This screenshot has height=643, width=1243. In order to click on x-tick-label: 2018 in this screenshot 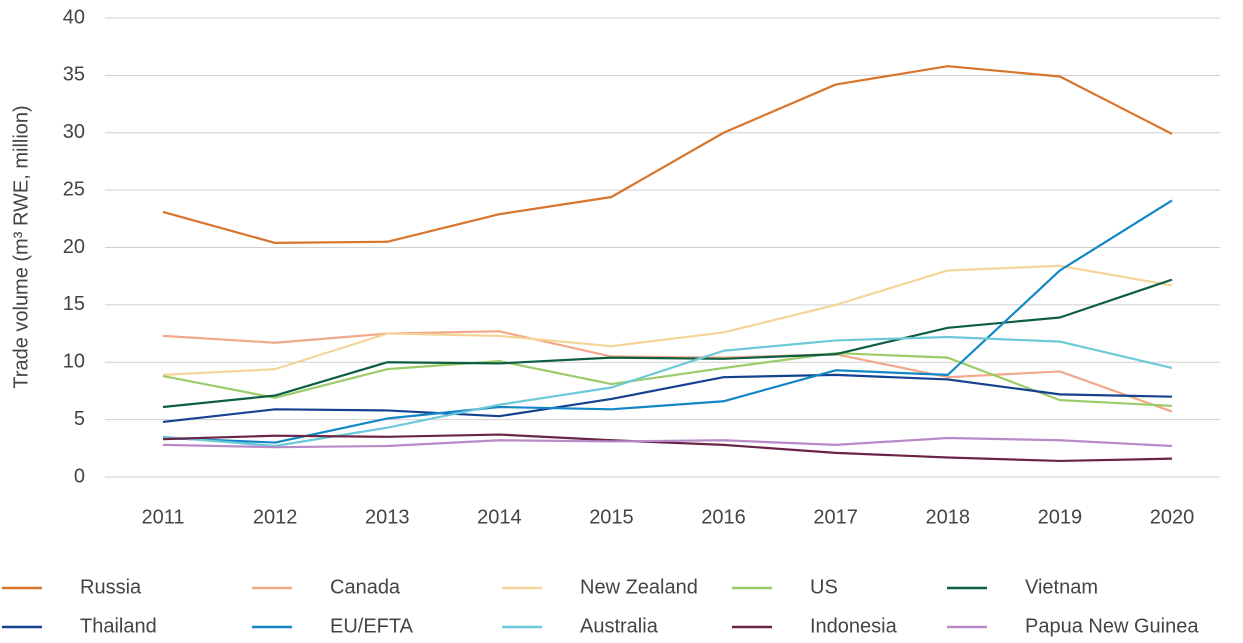, I will do `click(948, 517)`.